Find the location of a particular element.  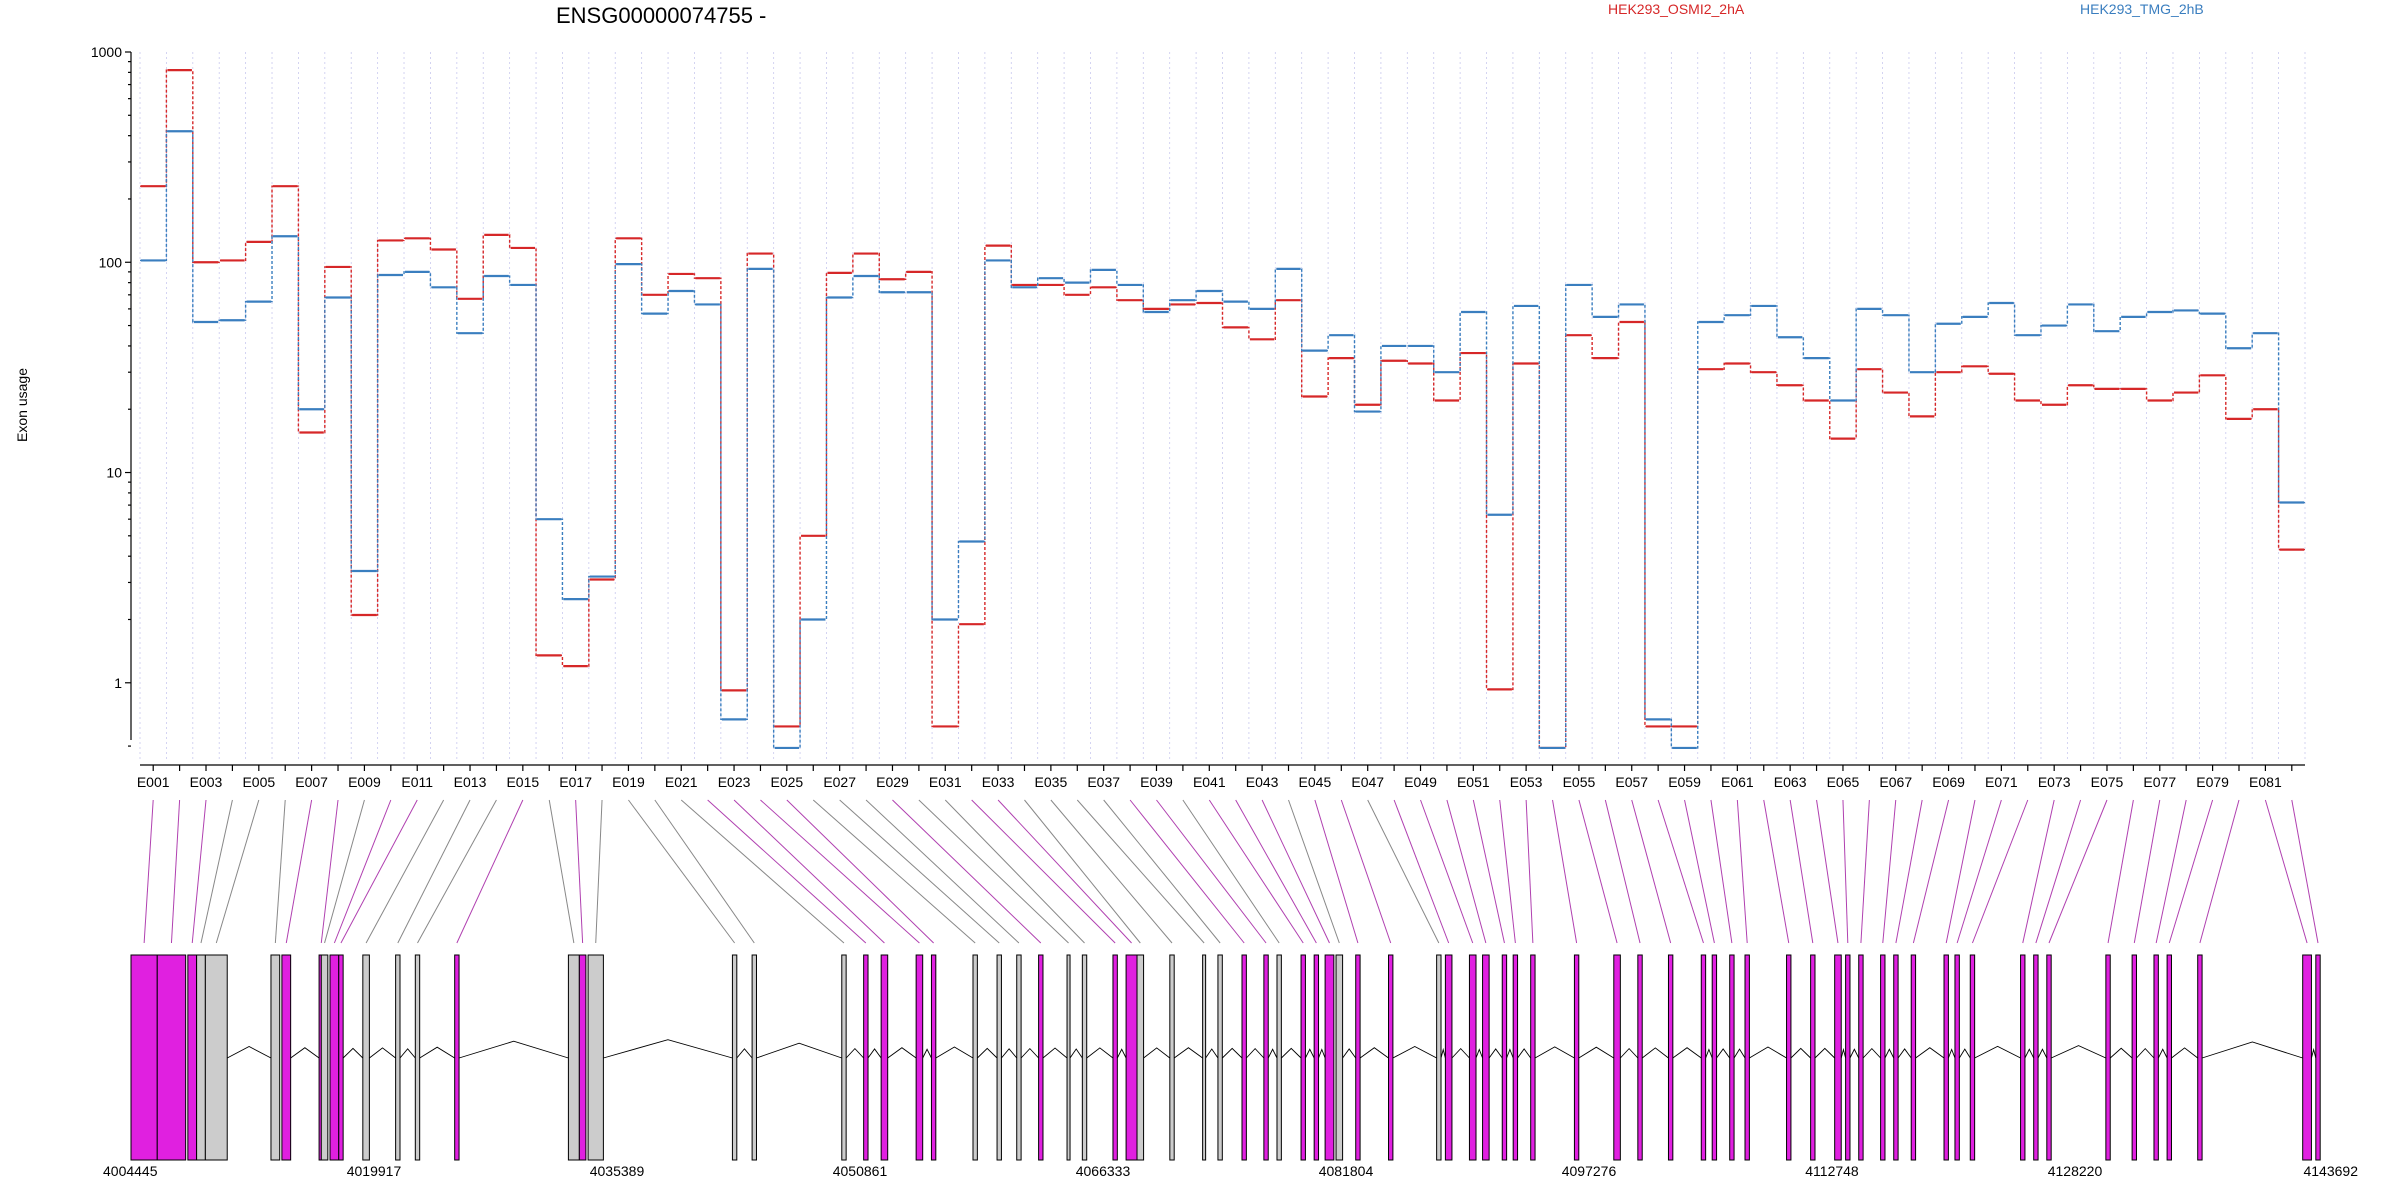

x-tick-label: E059 is located at coordinates (1684, 782).